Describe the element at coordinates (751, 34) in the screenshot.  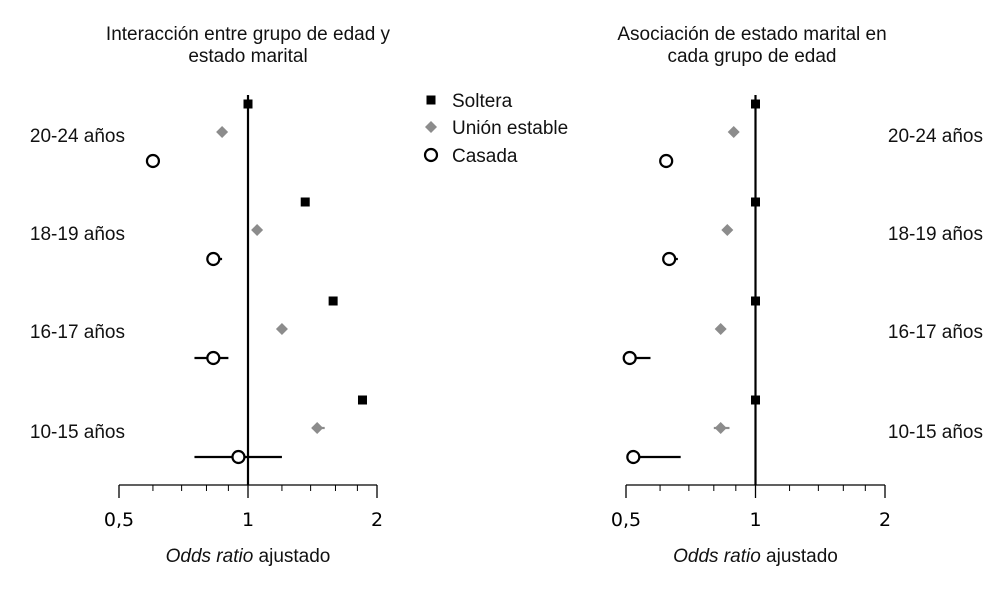
I see `panel-title-line: Asociación de estado marital en` at that location.